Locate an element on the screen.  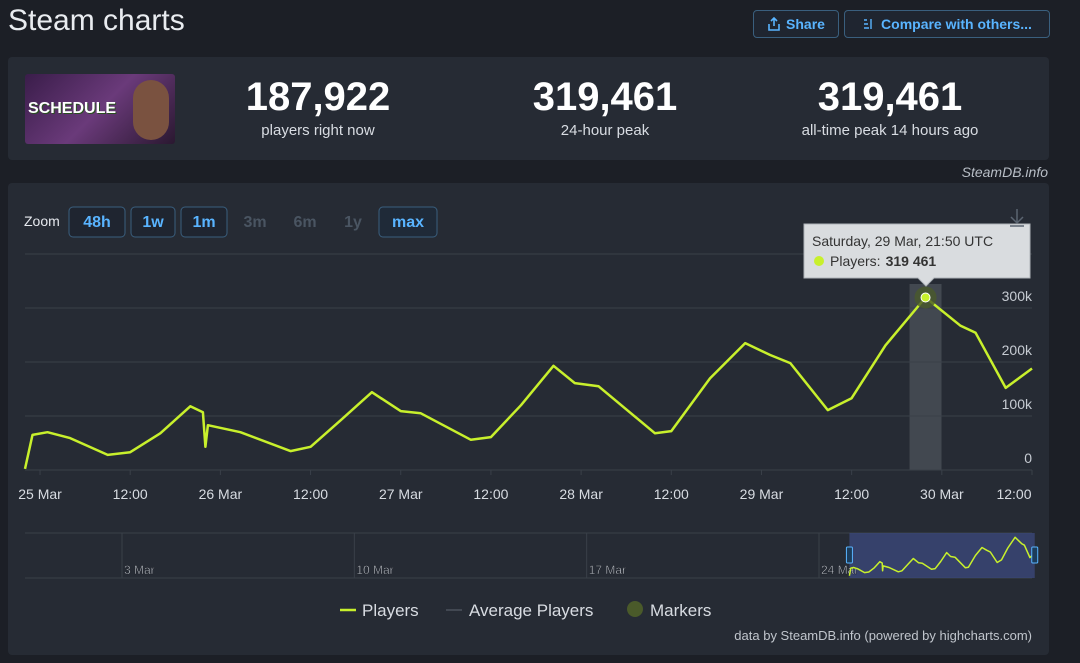
stat-24h: 319,461 24-hour peak is located at coordinates (605, 107).